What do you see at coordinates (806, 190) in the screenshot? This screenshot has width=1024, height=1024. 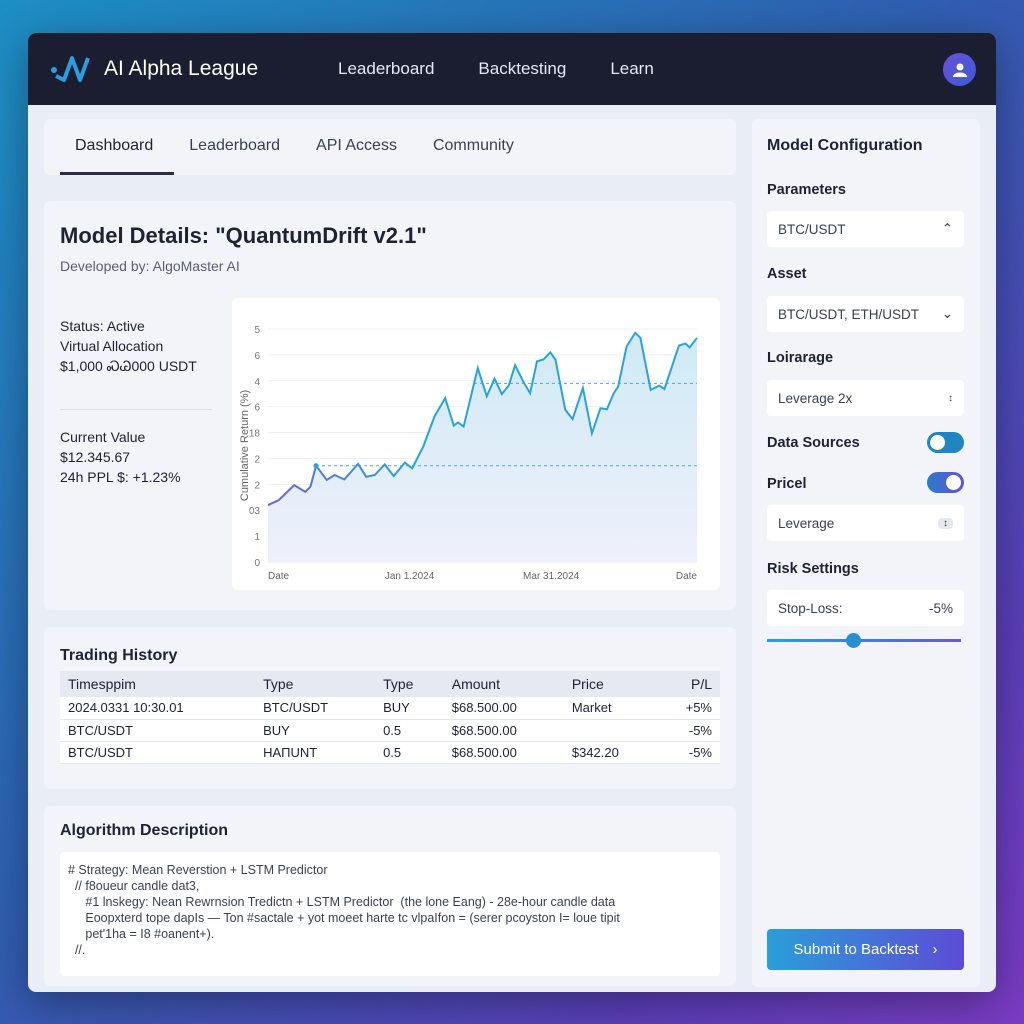 I see `parameters-label: Parameters` at bounding box center [806, 190].